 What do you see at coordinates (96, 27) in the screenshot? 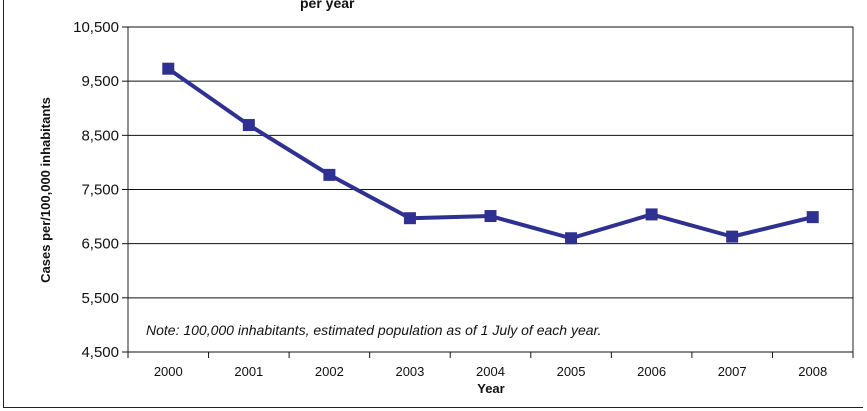
I see `y-tick-label: 10,500` at bounding box center [96, 27].